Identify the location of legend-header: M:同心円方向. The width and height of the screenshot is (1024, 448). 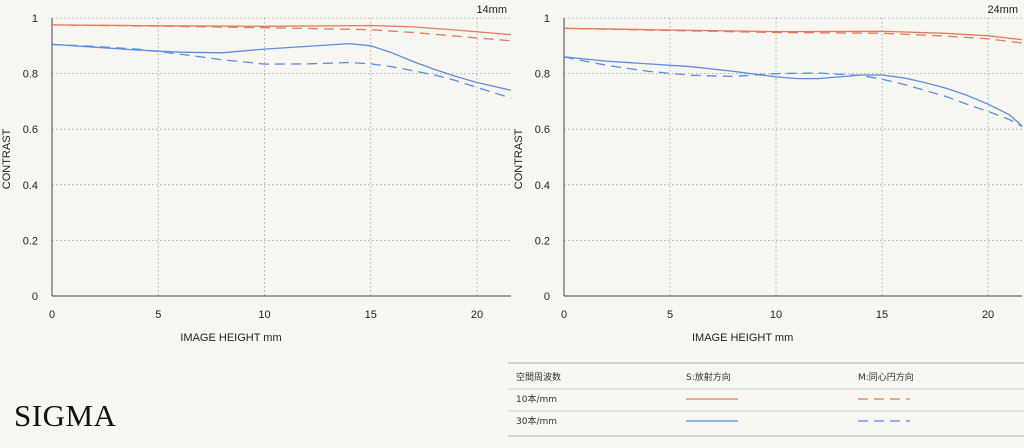
(886, 377).